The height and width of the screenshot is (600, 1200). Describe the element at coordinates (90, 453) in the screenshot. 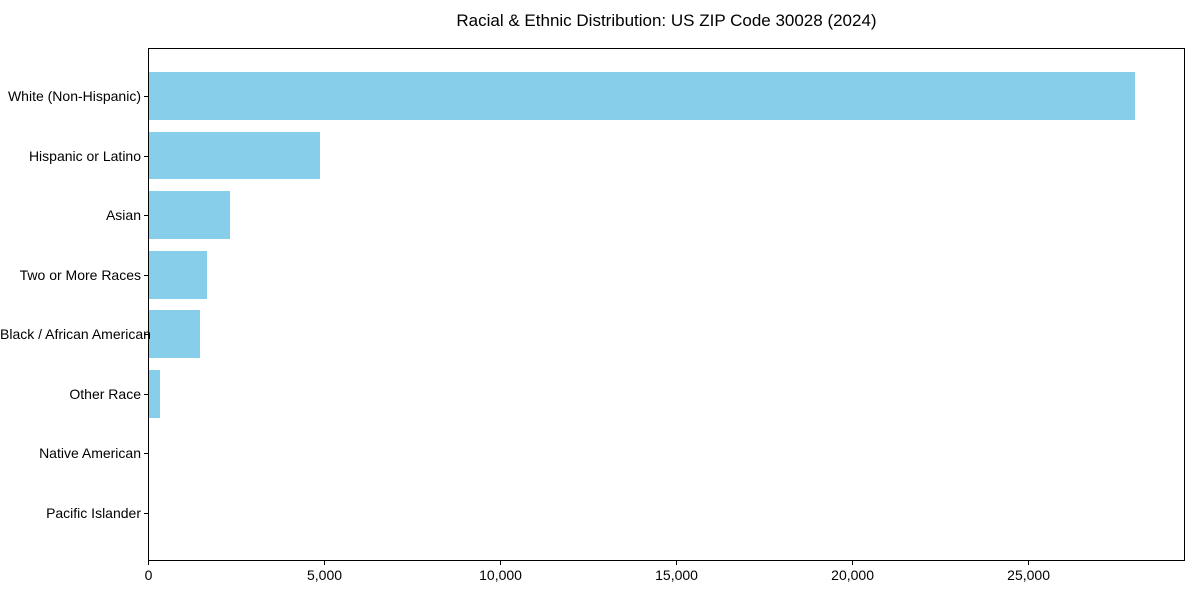

I see `y-tick-label: Native American` at that location.